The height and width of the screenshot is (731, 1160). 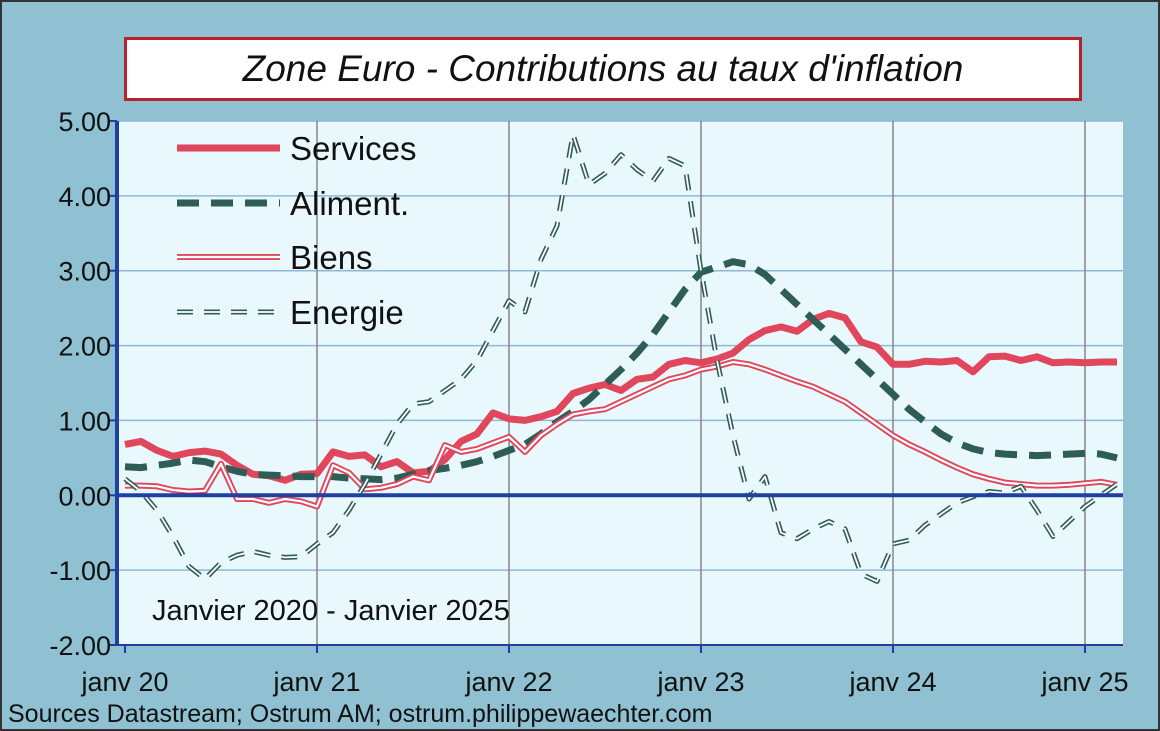 I want to click on series-energie-legend-label: Energie, so click(x=347, y=312).